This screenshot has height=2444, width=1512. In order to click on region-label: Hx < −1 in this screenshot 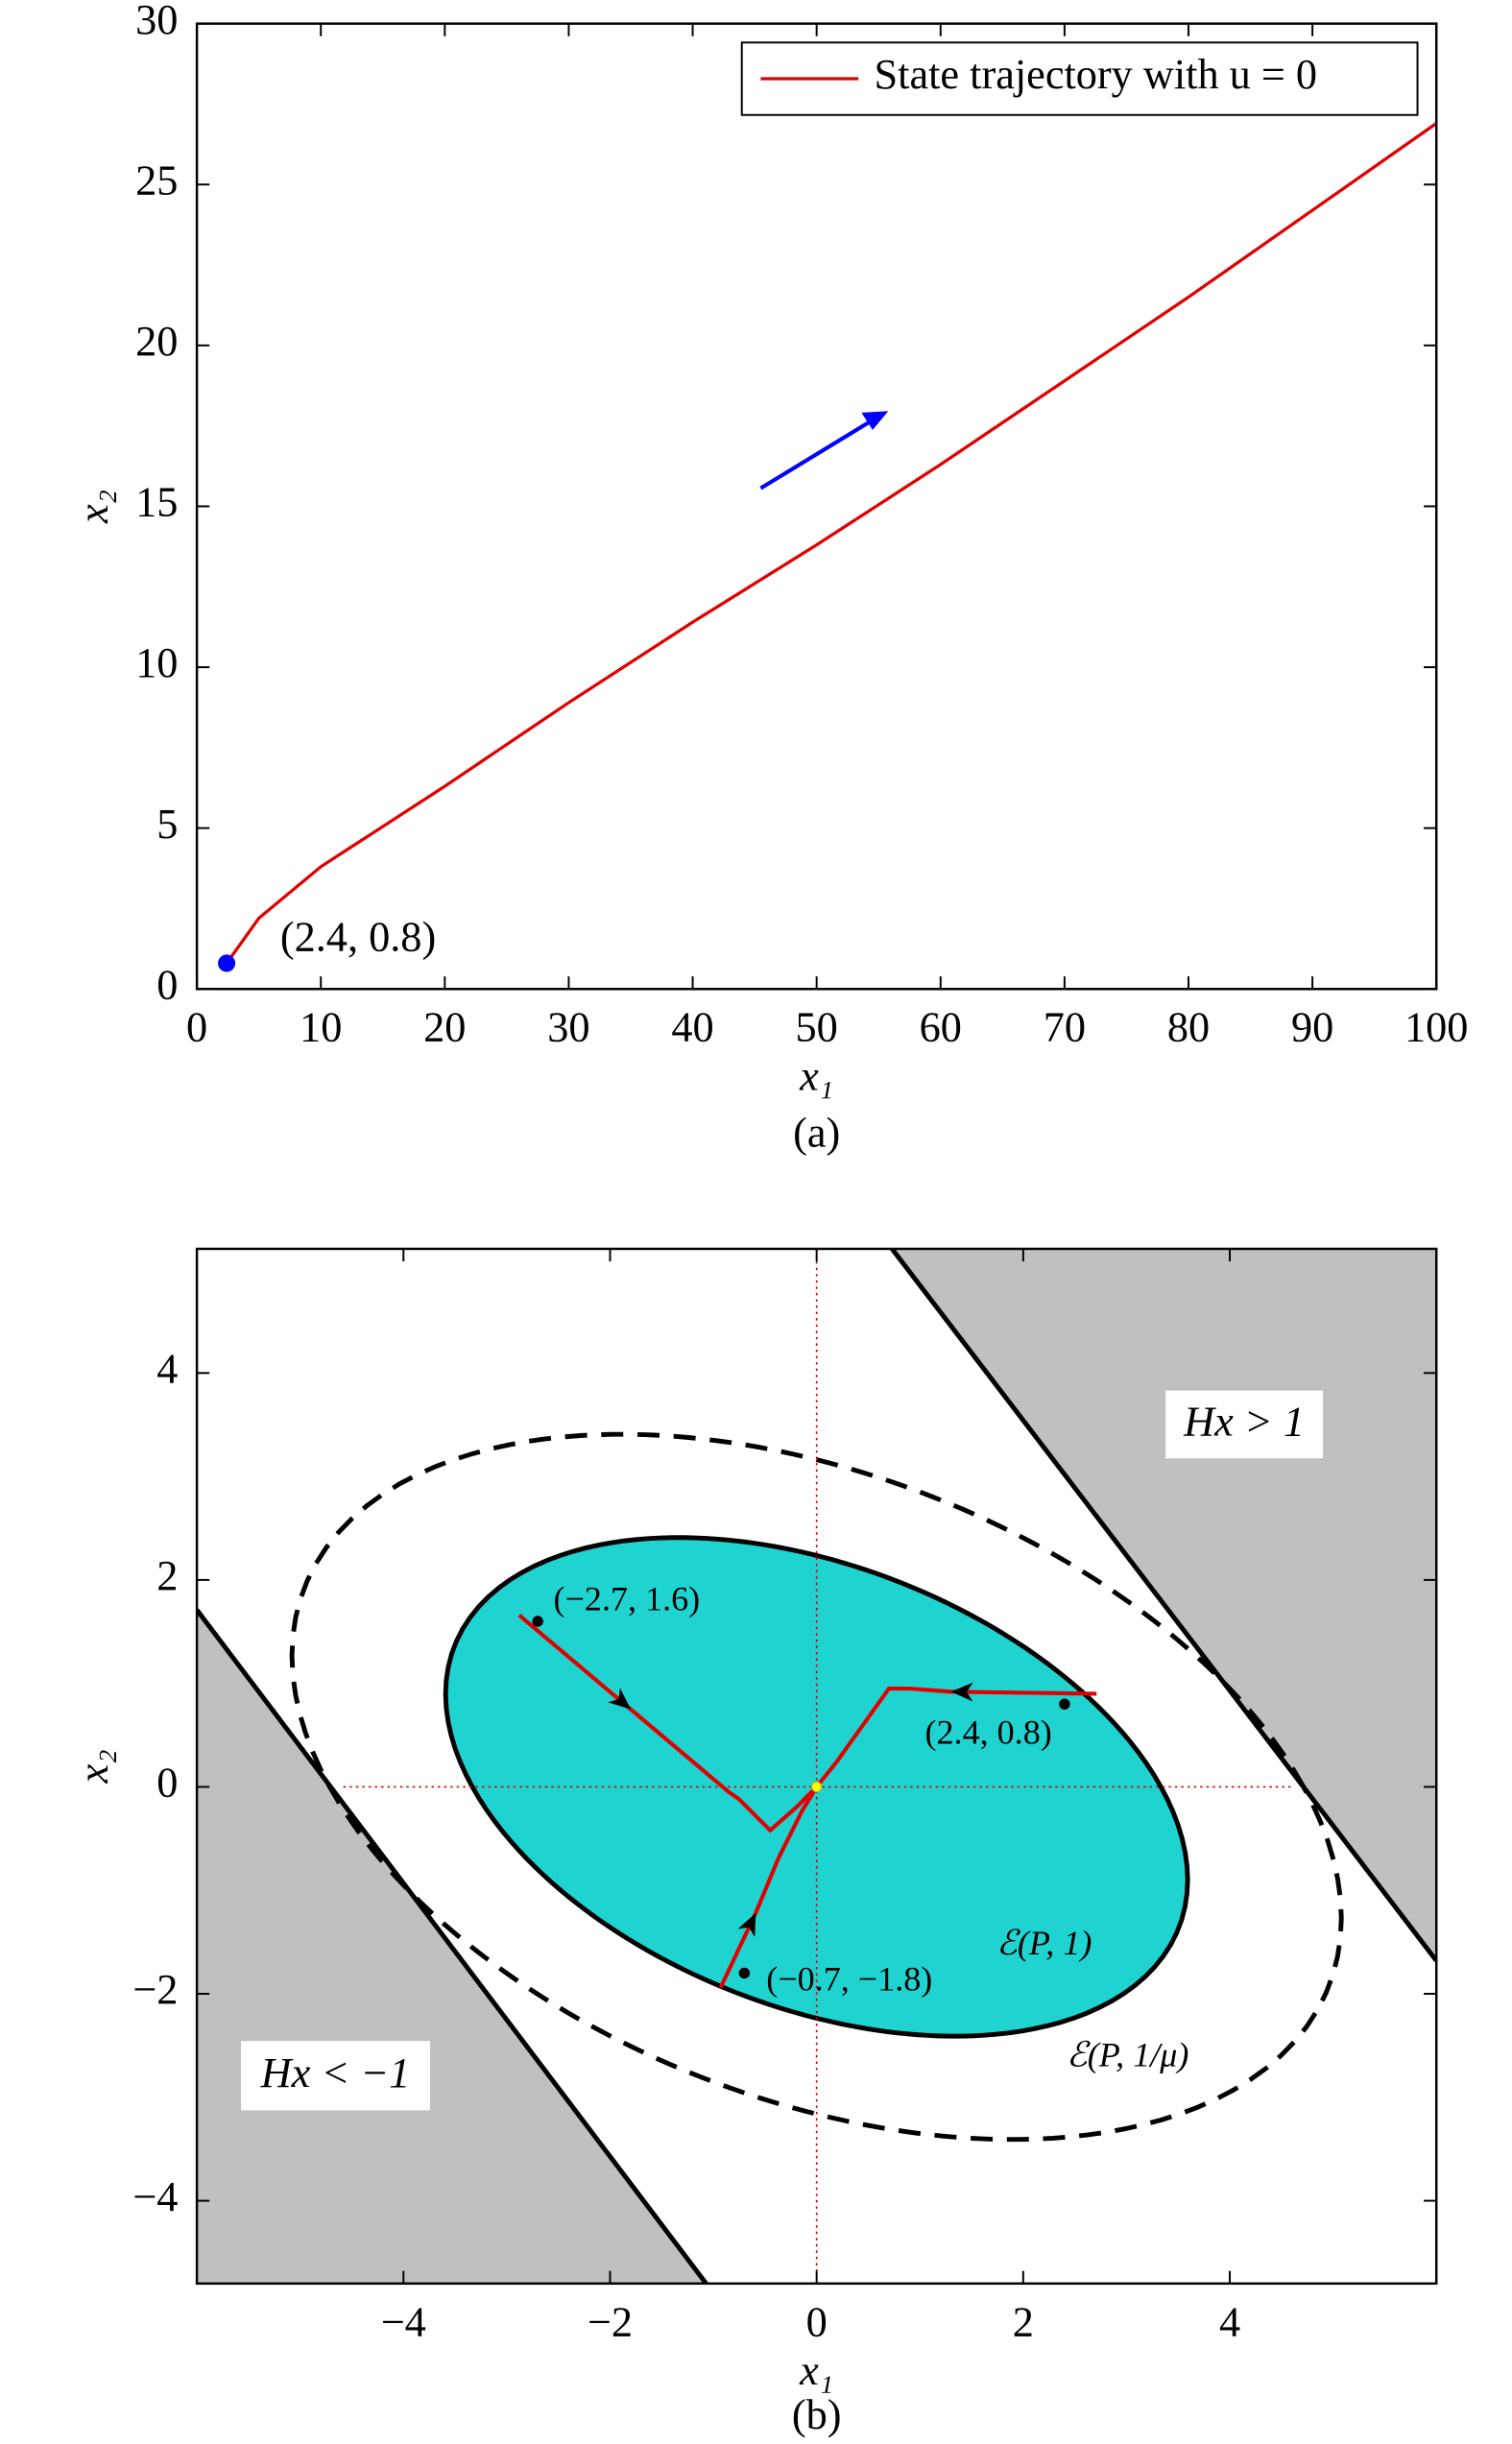, I will do `click(335, 2073)`.